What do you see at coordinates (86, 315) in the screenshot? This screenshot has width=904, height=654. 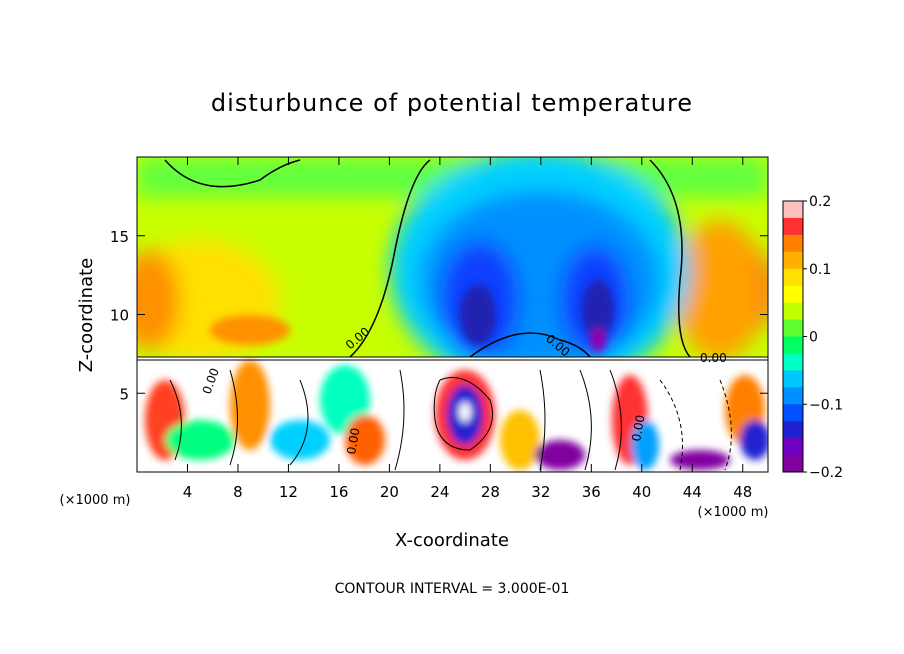 I see `y-axis-label: Z-coordinate` at bounding box center [86, 315].